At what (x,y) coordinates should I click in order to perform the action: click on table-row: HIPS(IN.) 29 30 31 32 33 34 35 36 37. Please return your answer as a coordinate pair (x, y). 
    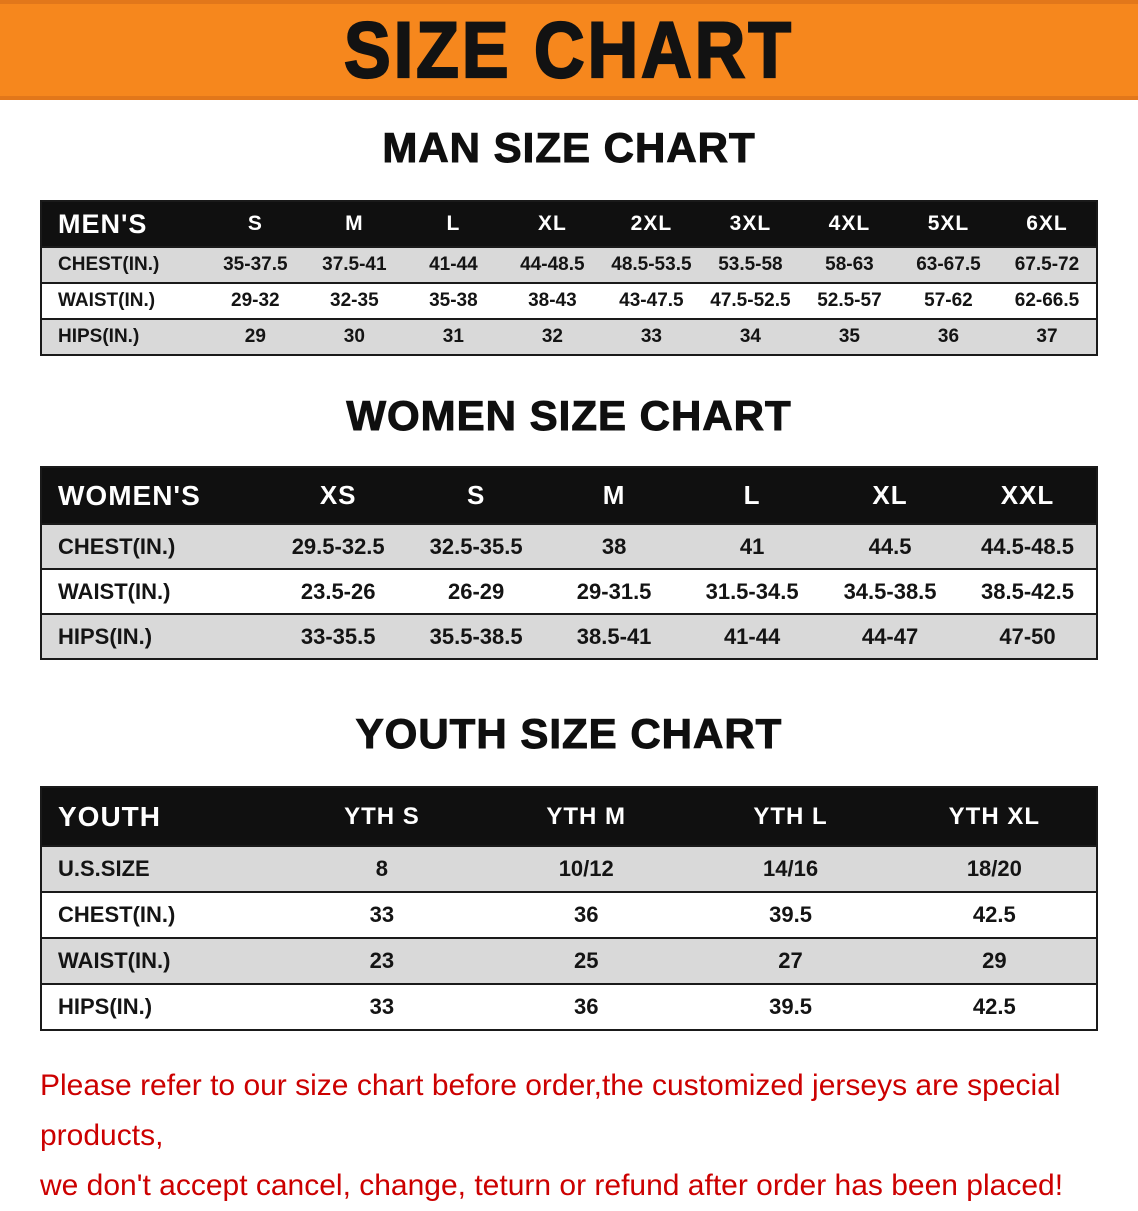
    Looking at the image, I should click on (569, 337).